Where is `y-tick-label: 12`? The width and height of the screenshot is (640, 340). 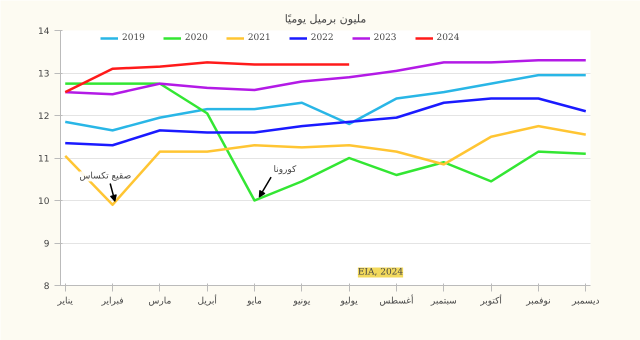
y-tick-label: 12 is located at coordinates (44, 117).